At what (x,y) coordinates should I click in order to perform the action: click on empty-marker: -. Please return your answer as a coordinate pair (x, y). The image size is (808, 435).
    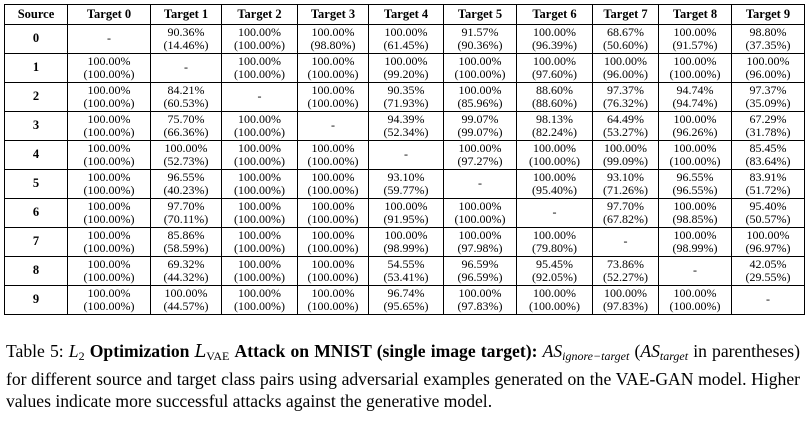
    Looking at the image, I should click on (186, 67).